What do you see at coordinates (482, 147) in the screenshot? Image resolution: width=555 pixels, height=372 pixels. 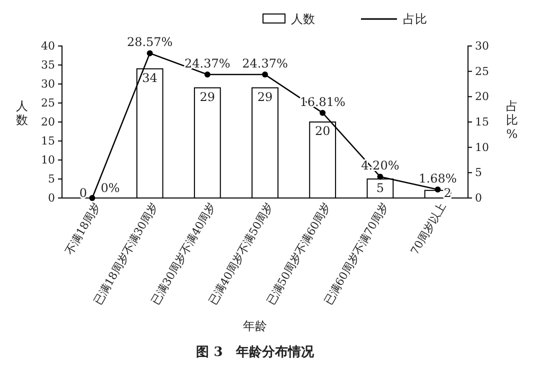 I see `y2-tick-label: 10` at bounding box center [482, 147].